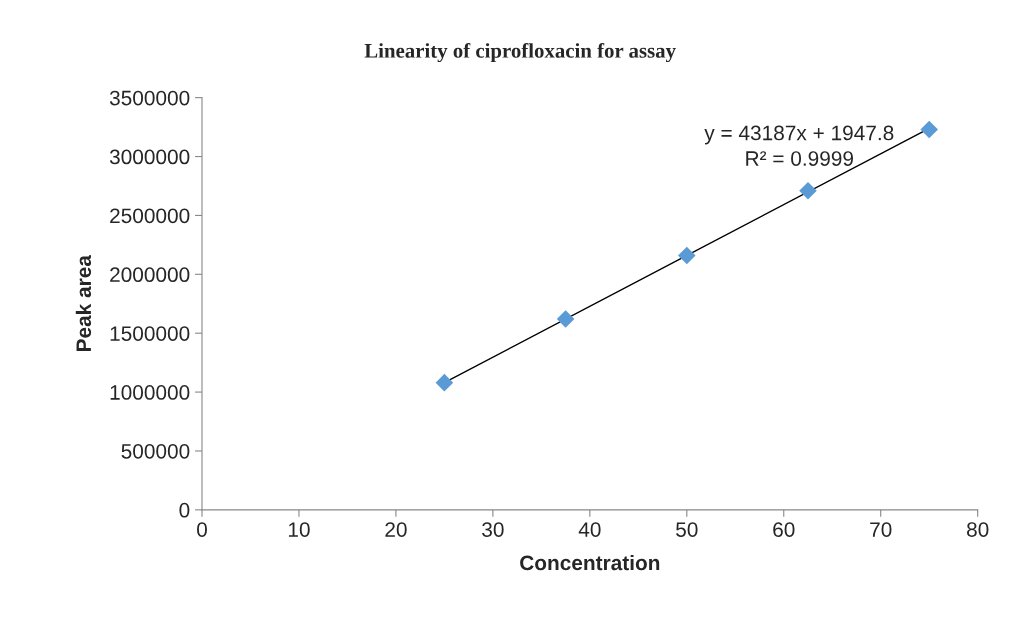  I want to click on y-tick-label: 3500000, so click(149, 98).